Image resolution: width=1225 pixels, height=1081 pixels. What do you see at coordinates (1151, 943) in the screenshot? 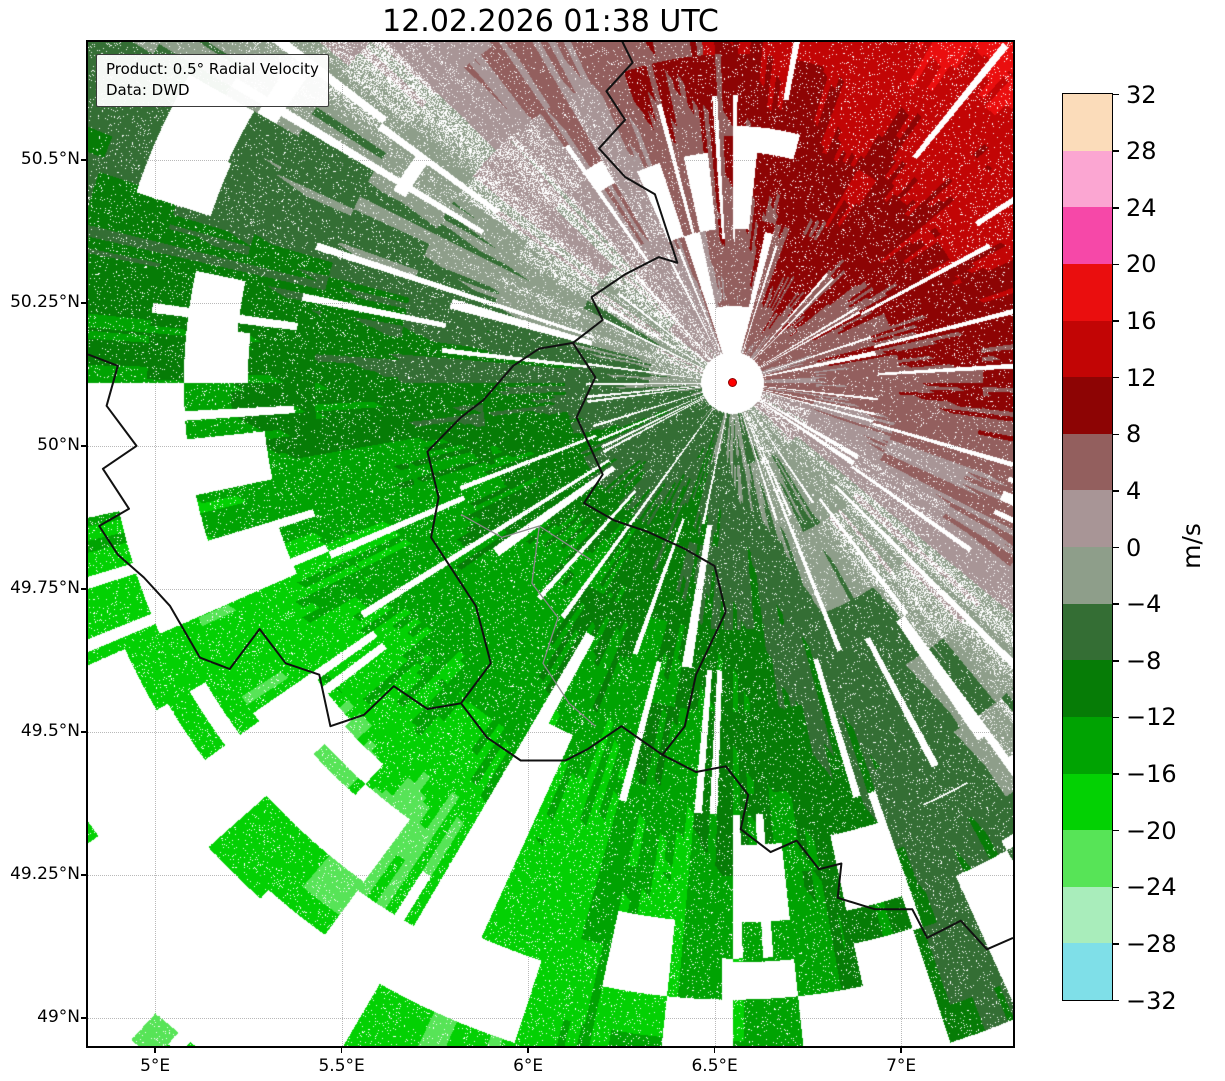
I see `colorbar-tick-label: −28` at bounding box center [1151, 943].